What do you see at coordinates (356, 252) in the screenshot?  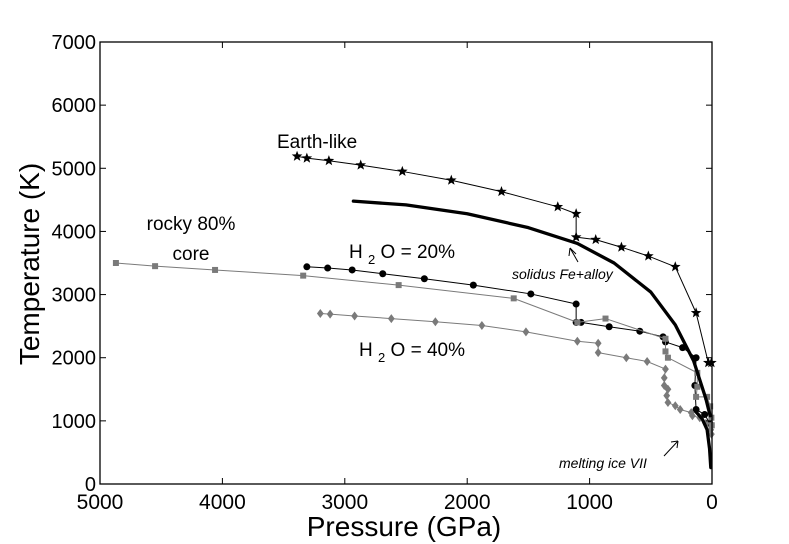 I see `h2o-20-main: H` at bounding box center [356, 252].